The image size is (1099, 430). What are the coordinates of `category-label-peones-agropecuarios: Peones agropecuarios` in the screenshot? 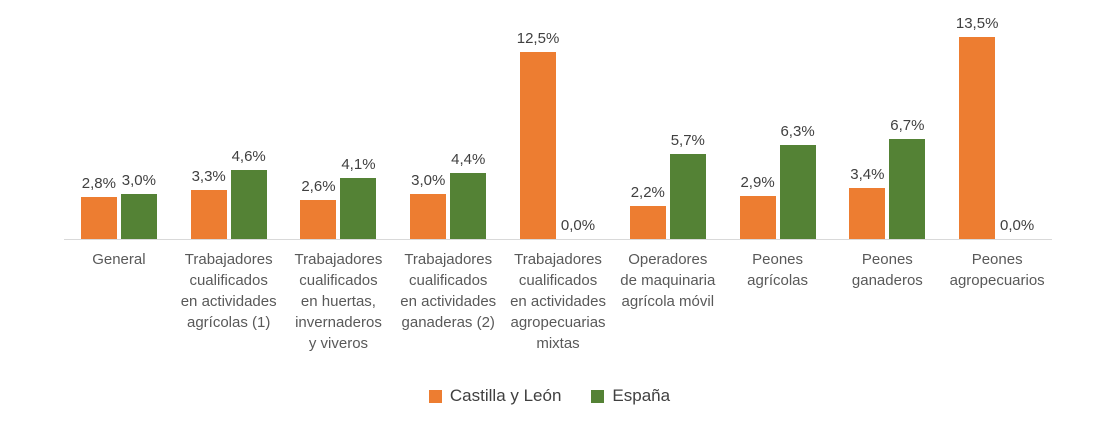 It's located at (997, 301).